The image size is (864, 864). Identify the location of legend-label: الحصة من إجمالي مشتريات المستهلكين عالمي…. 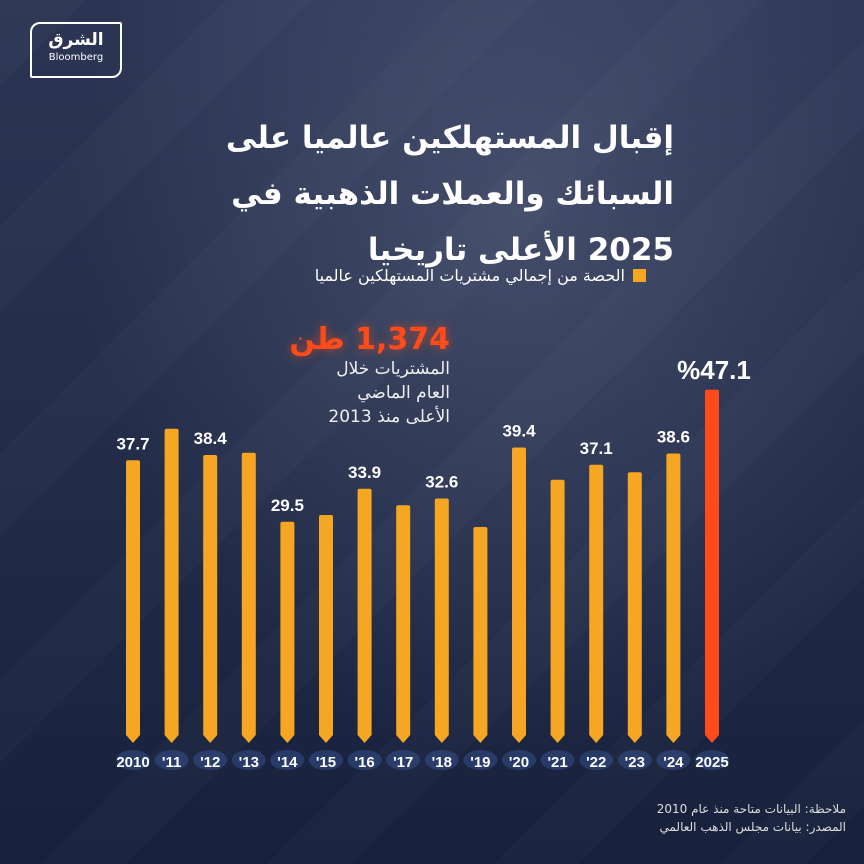
(469, 275).